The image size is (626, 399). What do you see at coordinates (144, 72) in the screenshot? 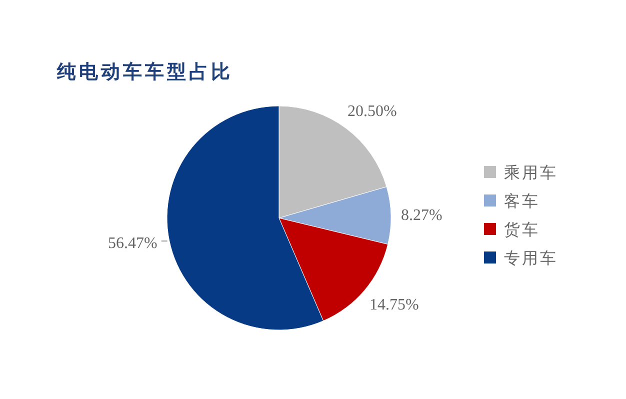
I see `chart-title: 纯电动车车型占比` at bounding box center [144, 72].